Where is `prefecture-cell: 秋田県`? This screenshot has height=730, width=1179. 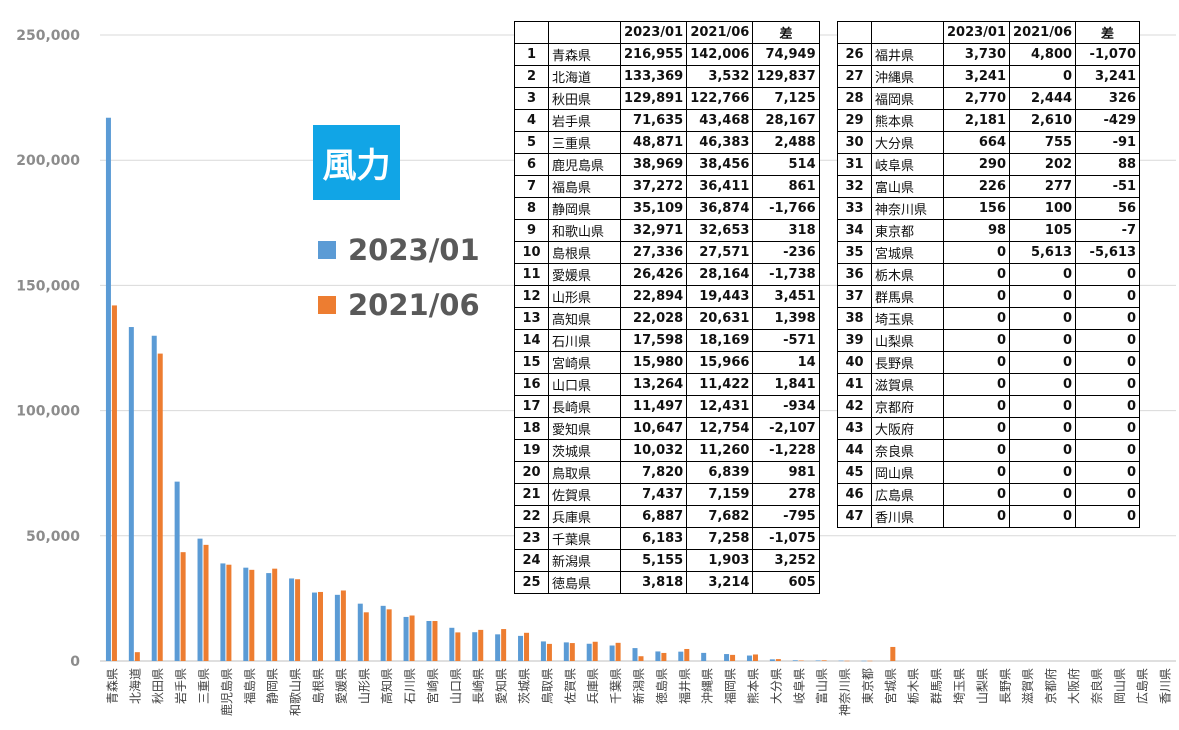 prefecture-cell: 秋田県 is located at coordinates (584, 98).